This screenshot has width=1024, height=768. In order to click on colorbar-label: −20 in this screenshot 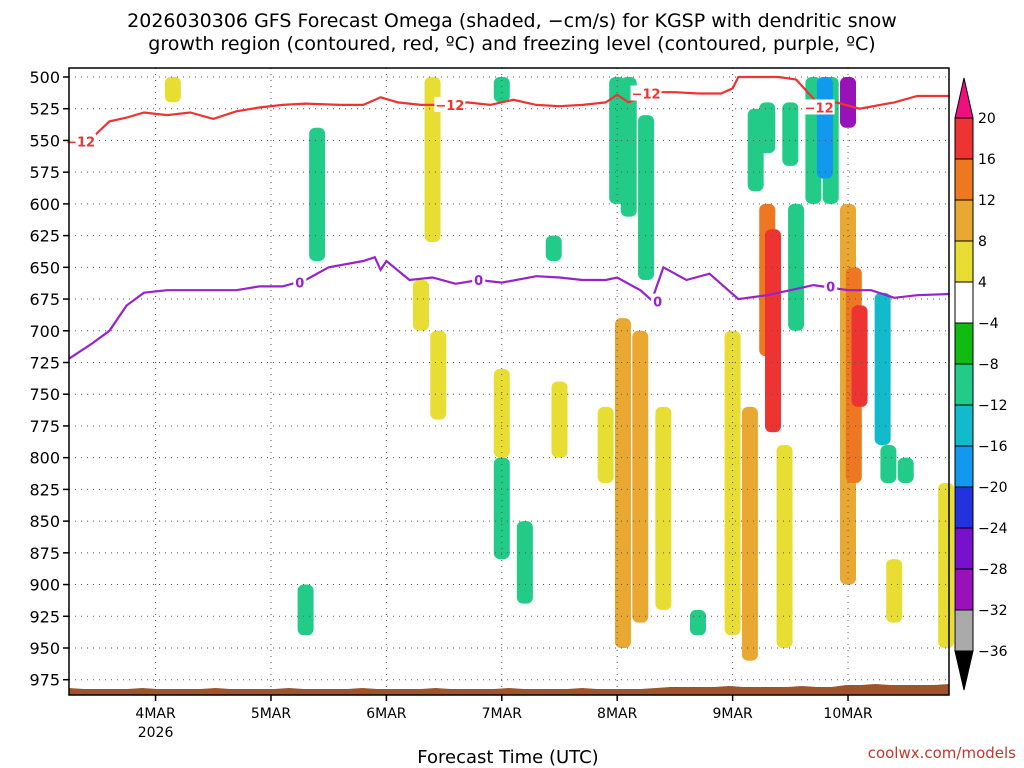, I will do `click(993, 488)`.